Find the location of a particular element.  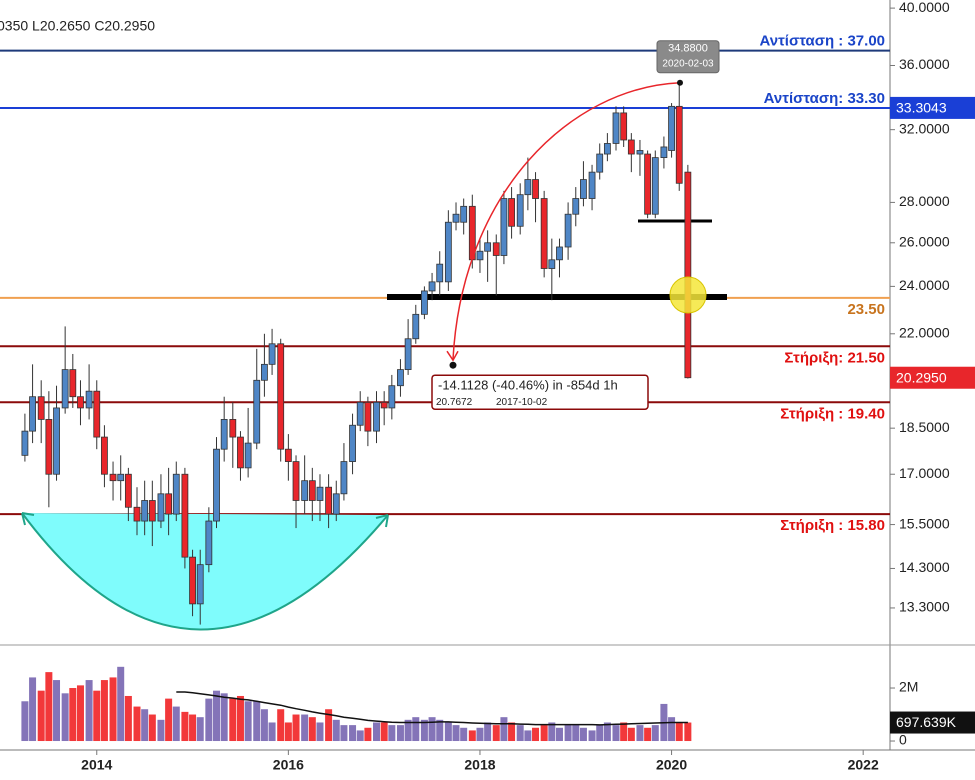

measure-box is located at coordinates (540, 392).